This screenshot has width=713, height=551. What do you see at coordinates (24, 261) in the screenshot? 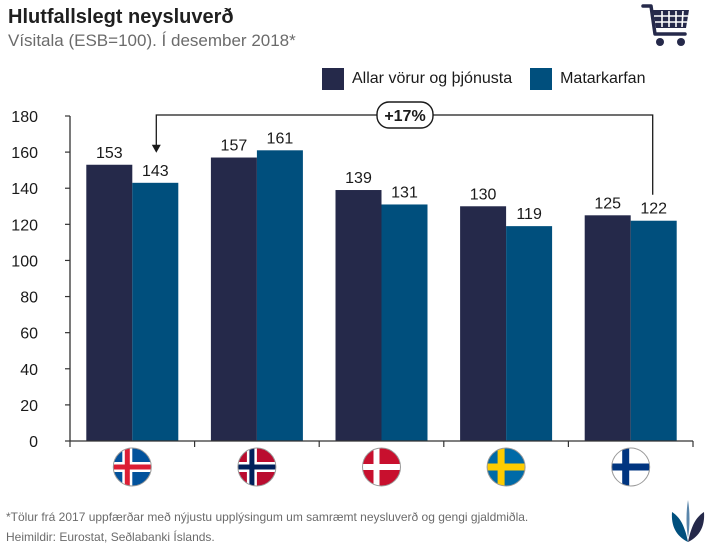
I see `y-tick-label-5: 100` at bounding box center [24, 261].